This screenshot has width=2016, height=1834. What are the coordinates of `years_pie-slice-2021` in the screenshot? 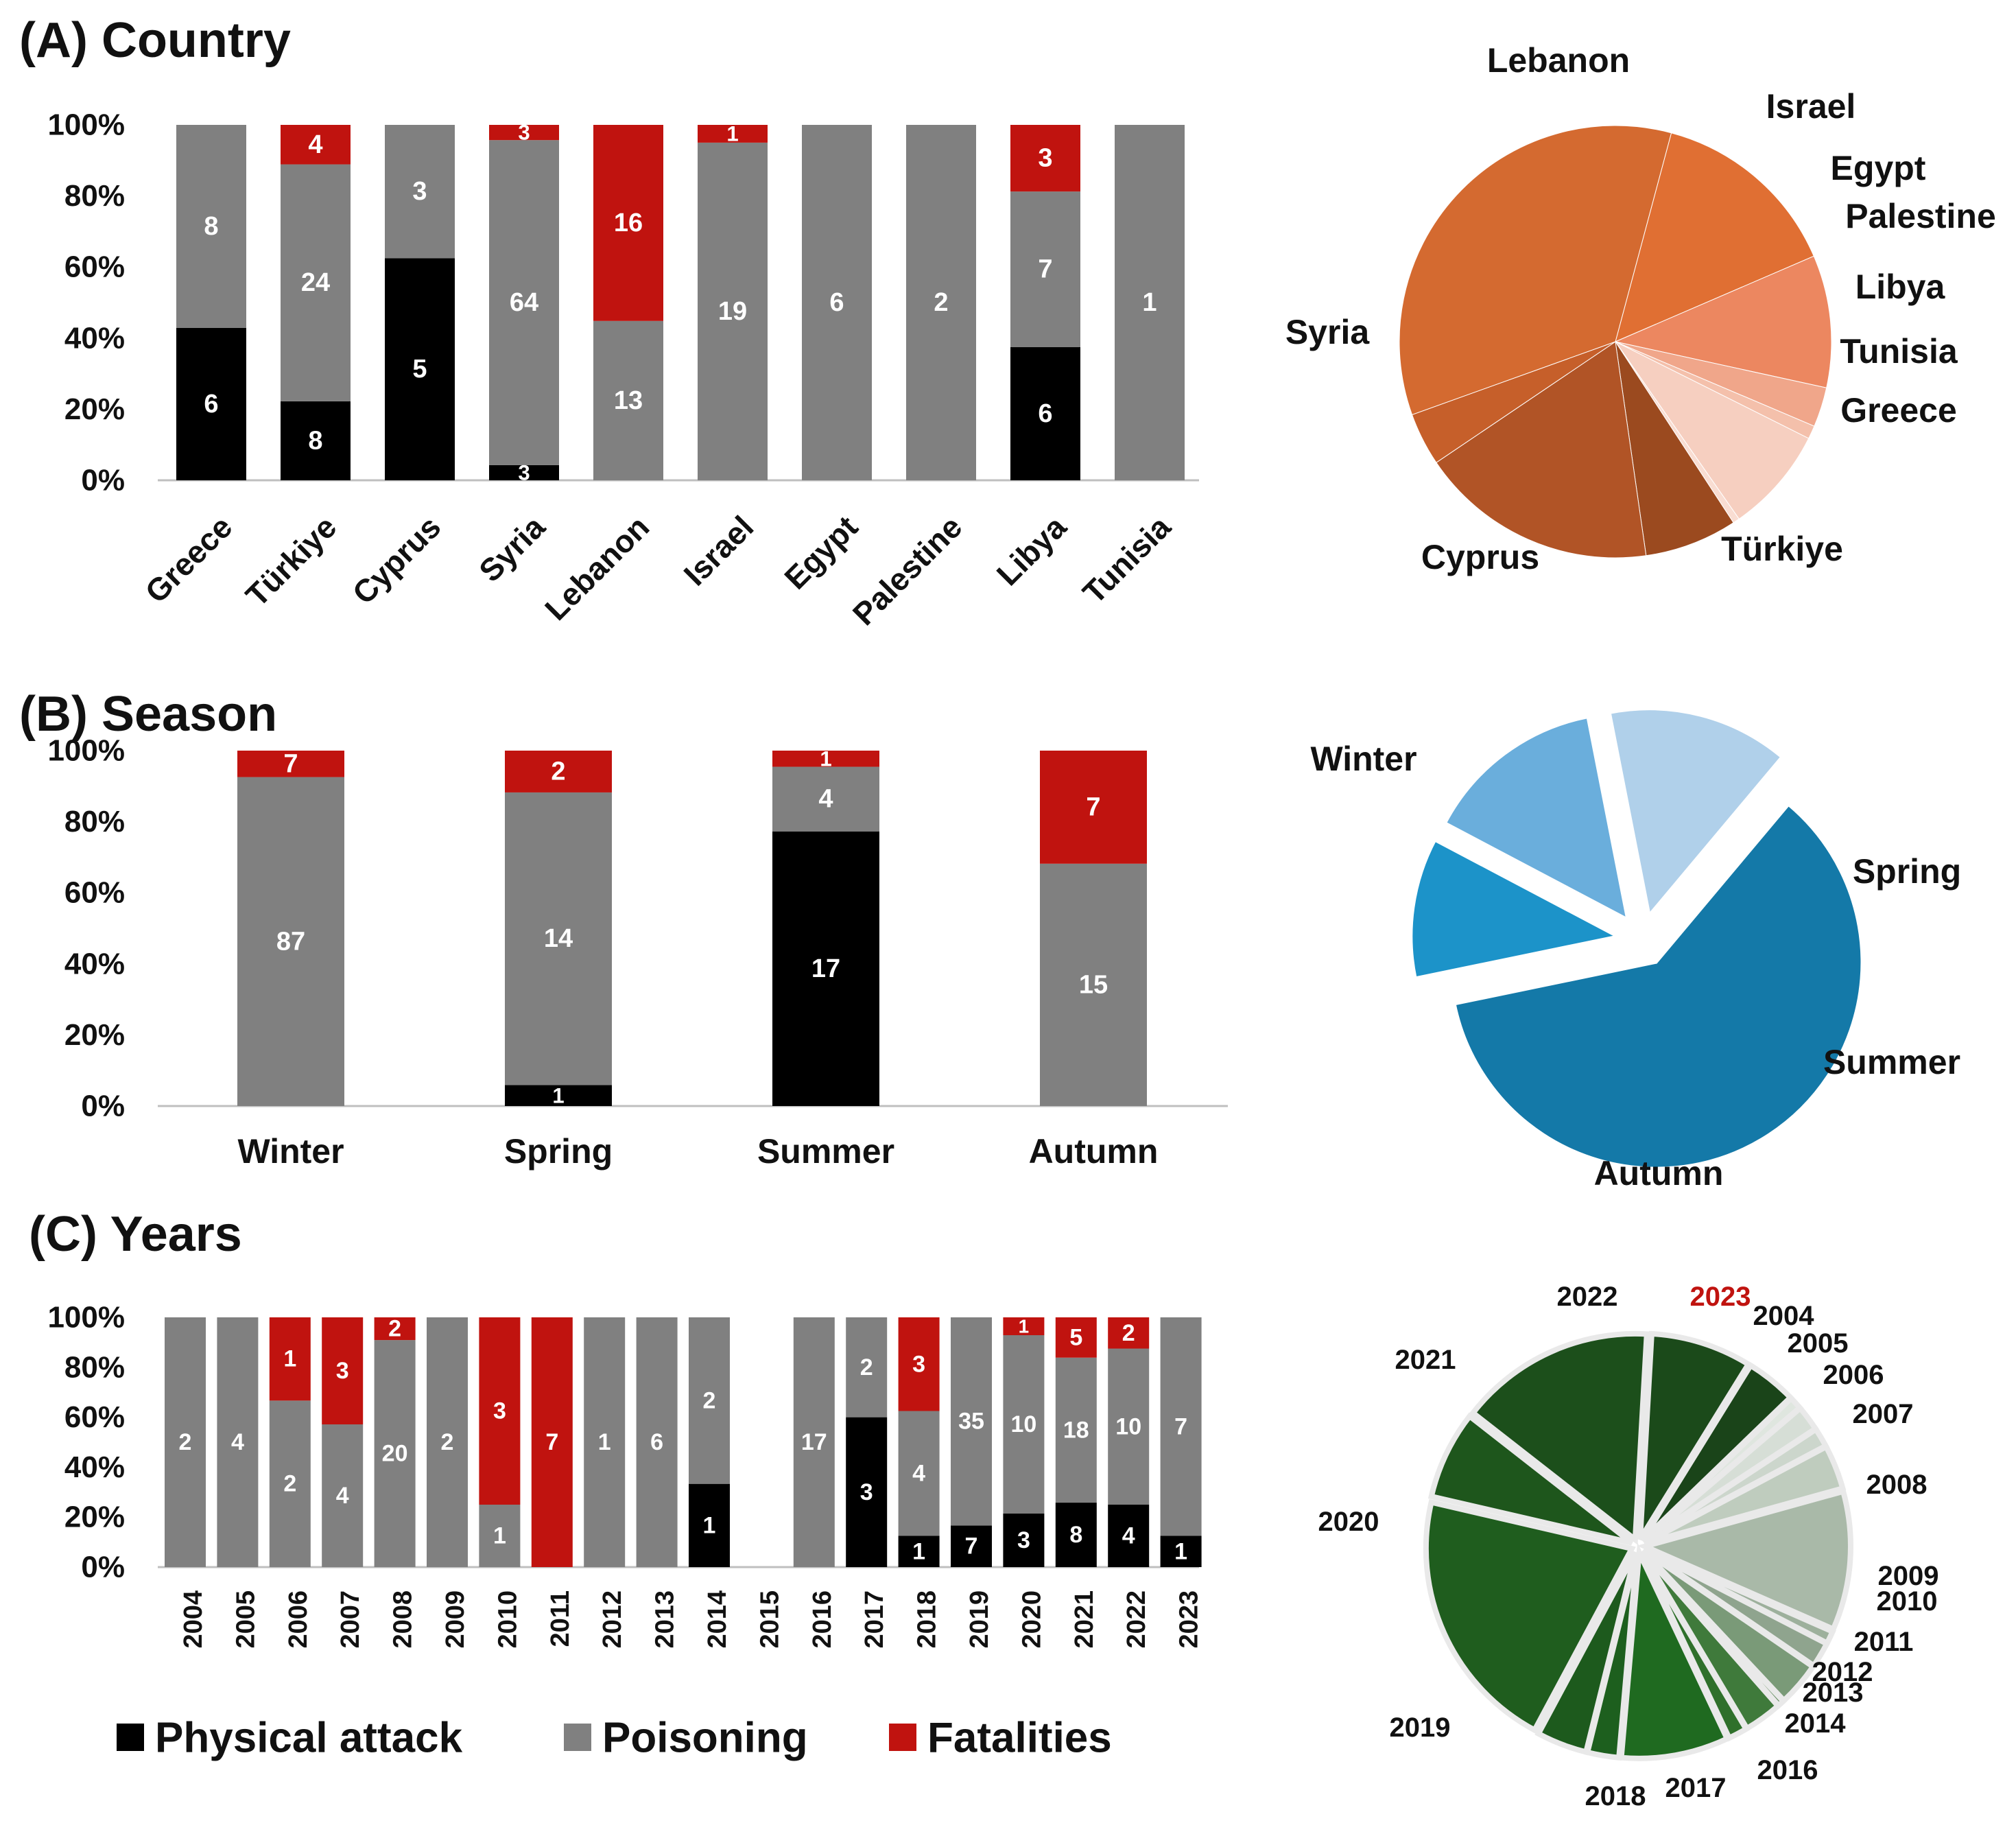 It's located at (1559, 1437).